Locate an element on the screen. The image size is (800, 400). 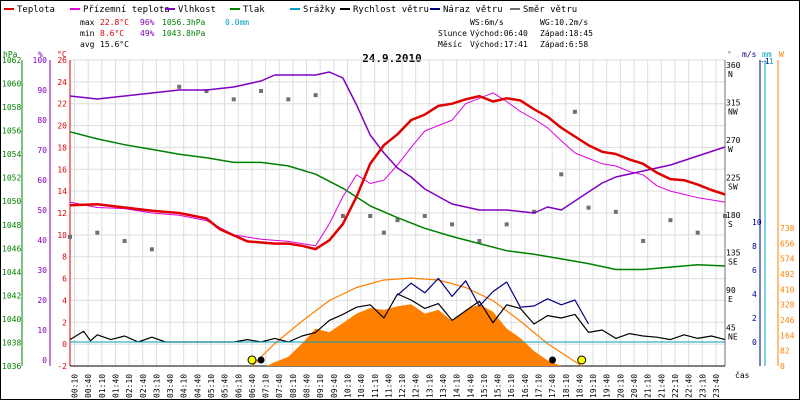
x-tick-label: 05:10 is located at coordinates (211, 386).